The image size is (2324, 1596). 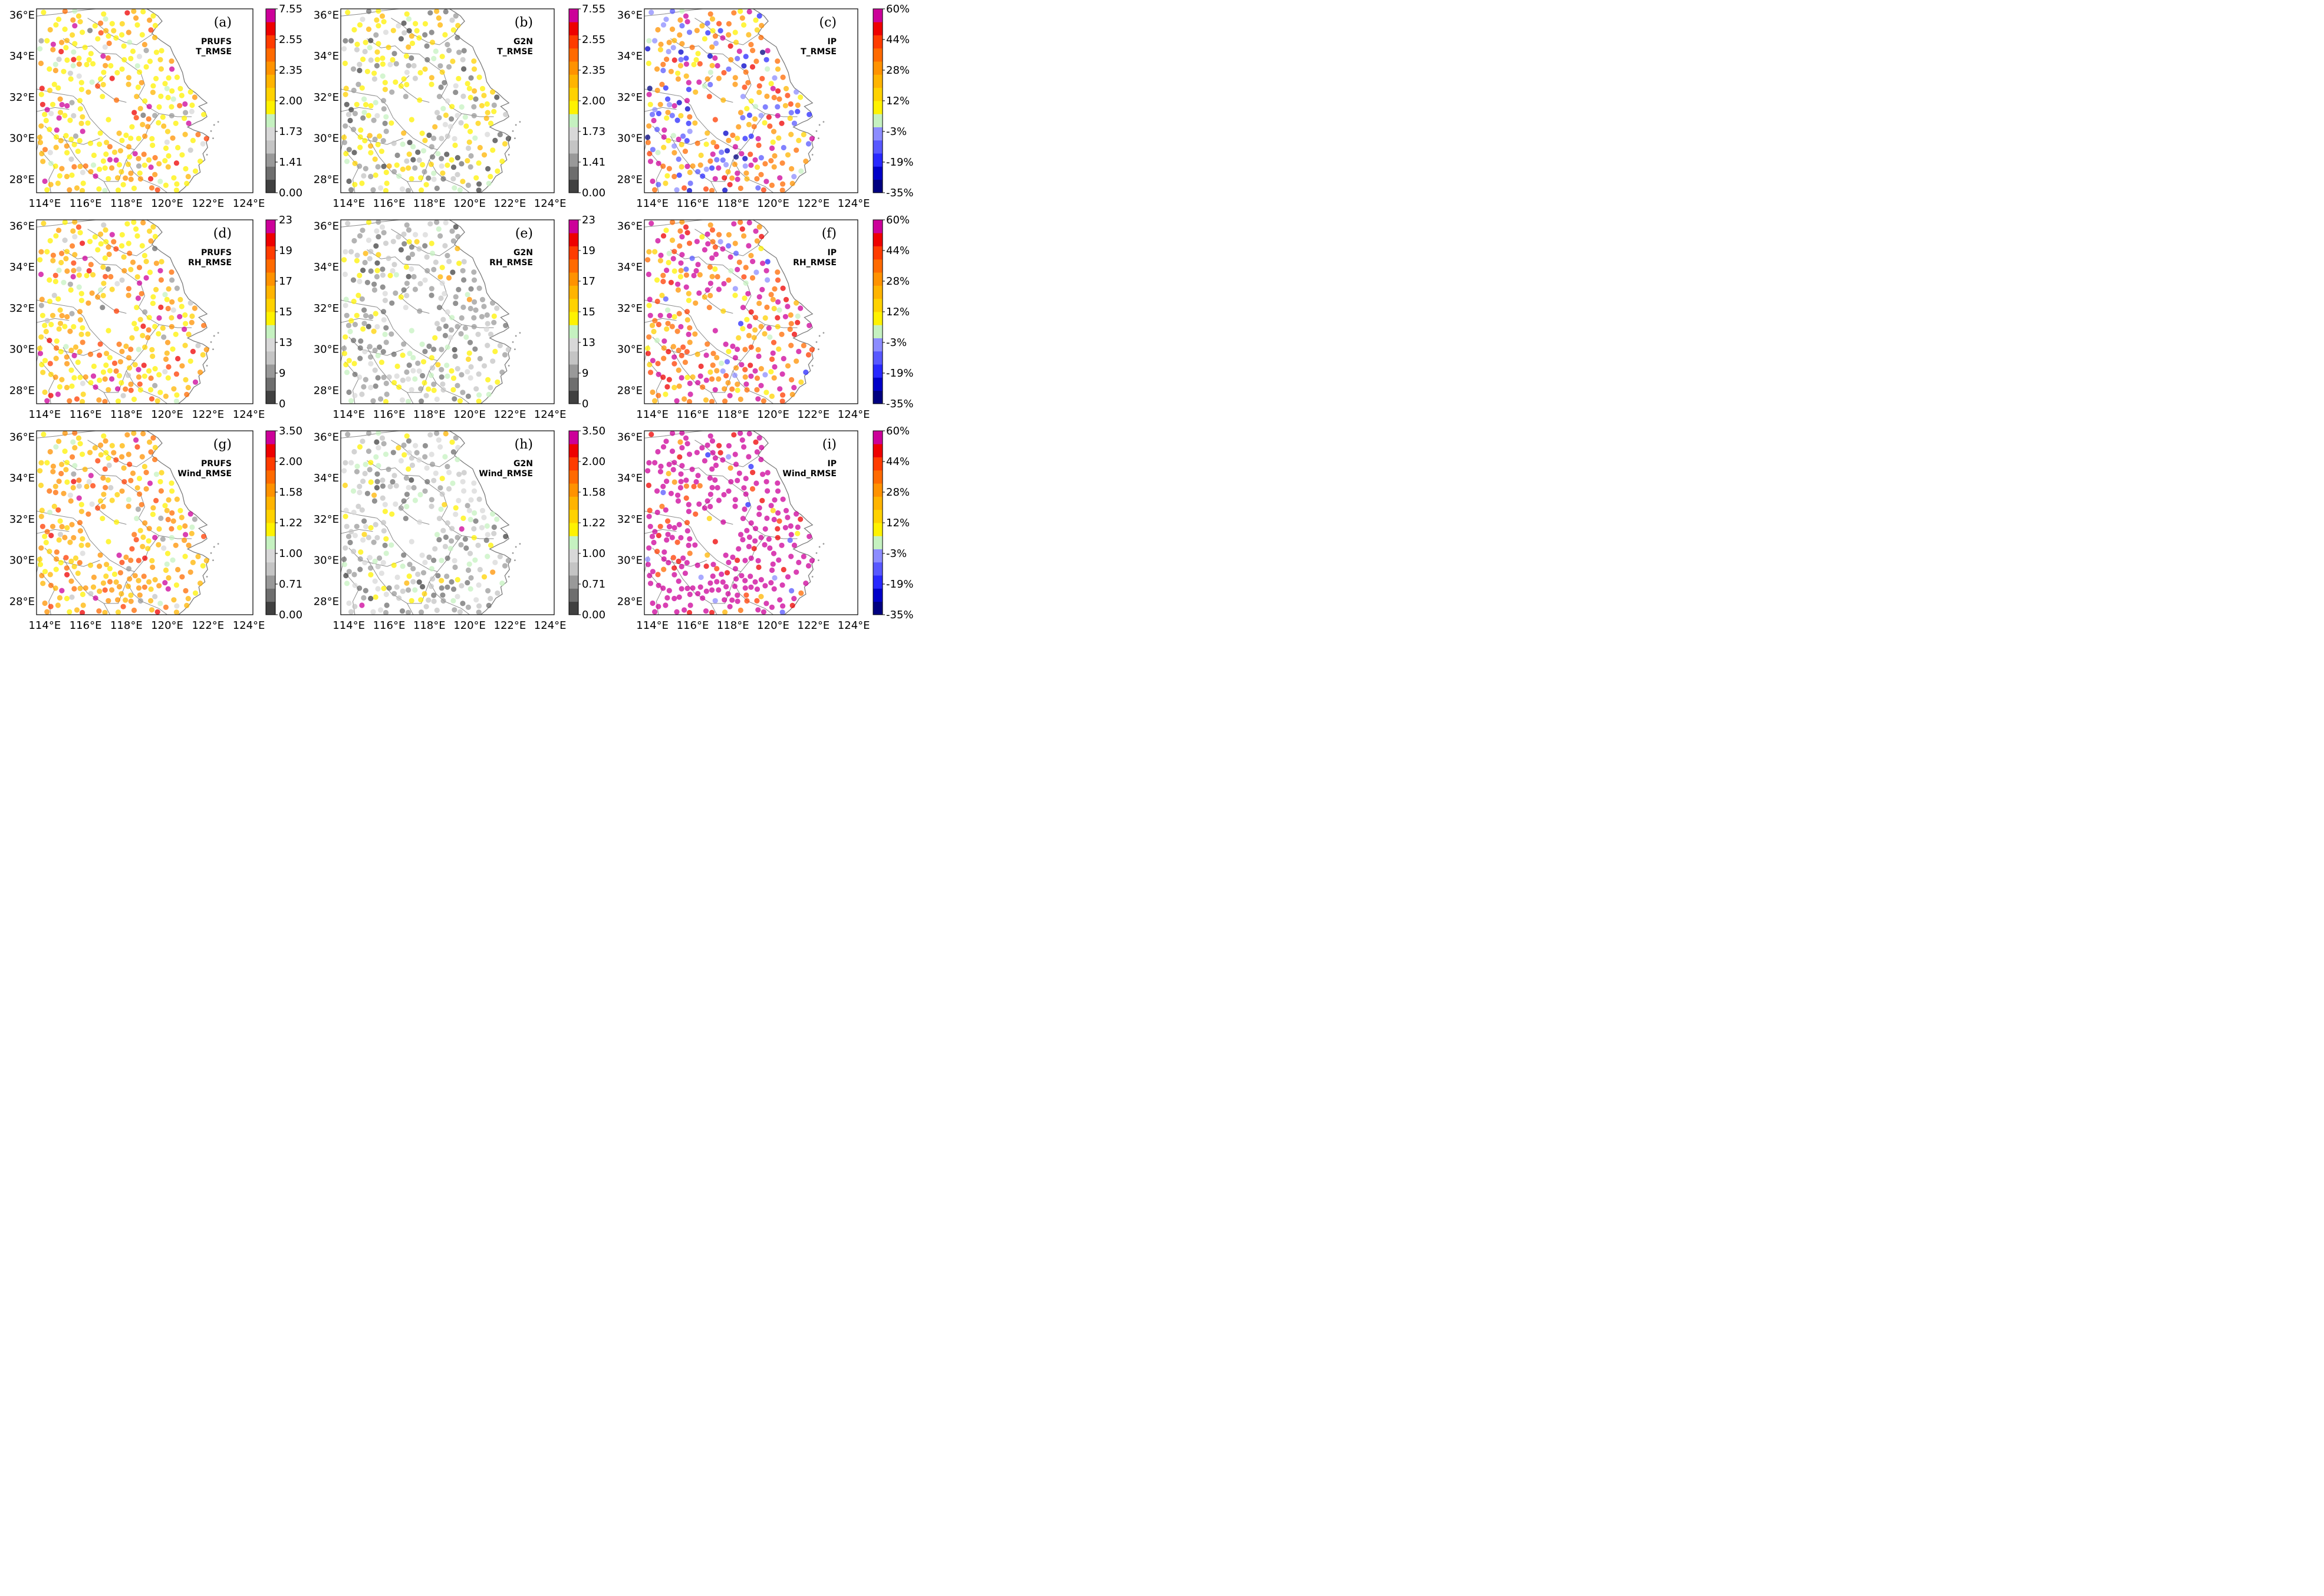 What do you see at coordinates (167, 415) in the screenshot?
I see `lon-tick-label: 120°E` at bounding box center [167, 415].